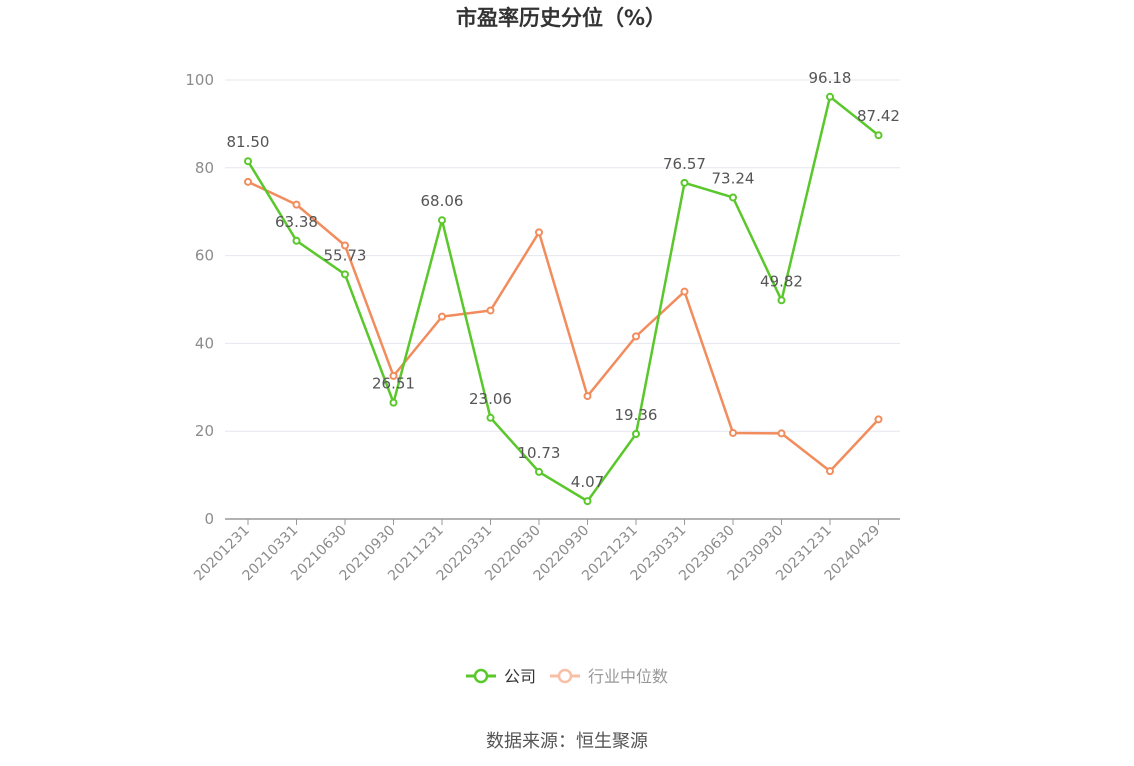  Describe the element at coordinates (684, 164) in the screenshot. I see `data-label: 76.57` at that location.